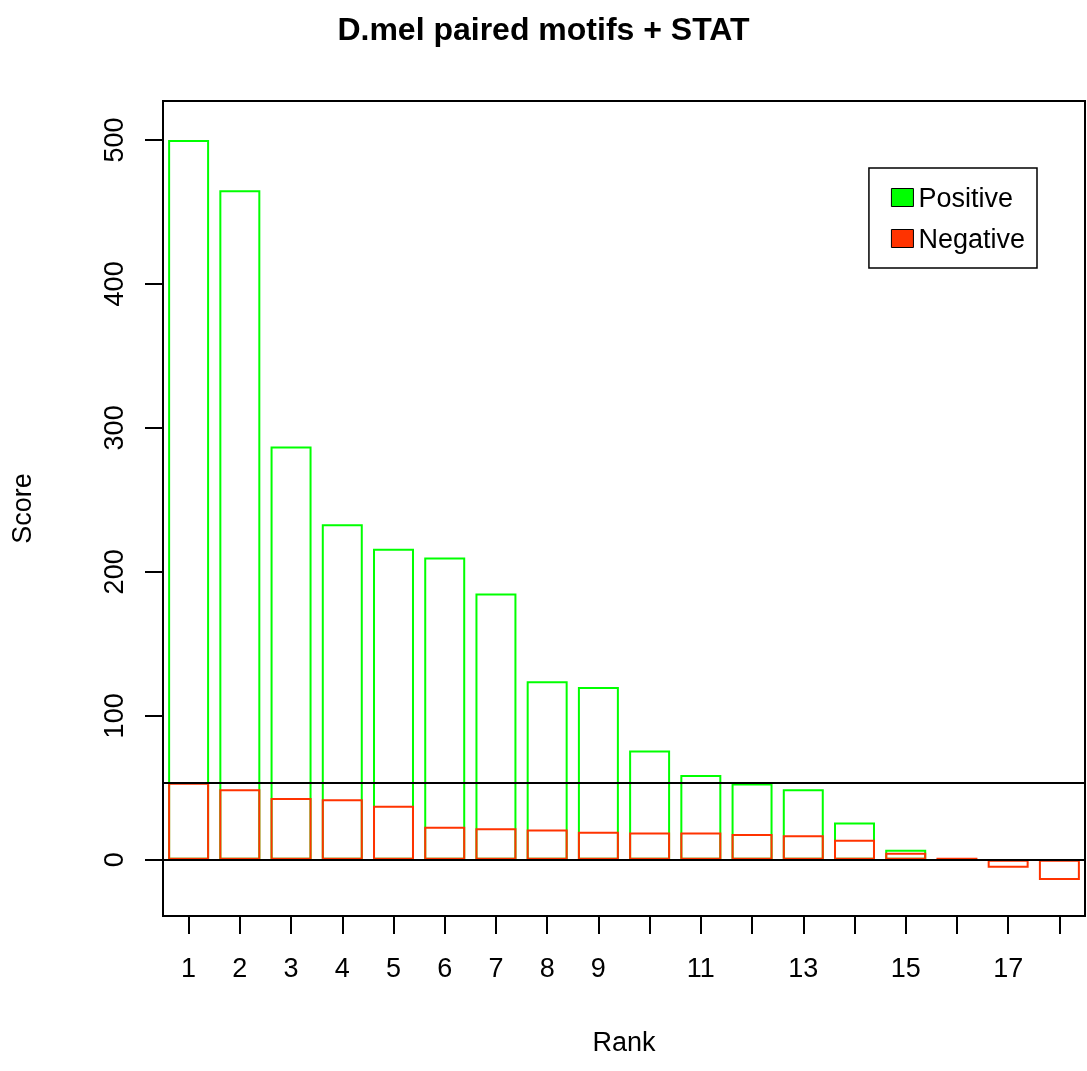 The height and width of the screenshot is (1071, 1087). Describe the element at coordinates (624, 1041) in the screenshot. I see `x-axis-title: Rank` at that location.